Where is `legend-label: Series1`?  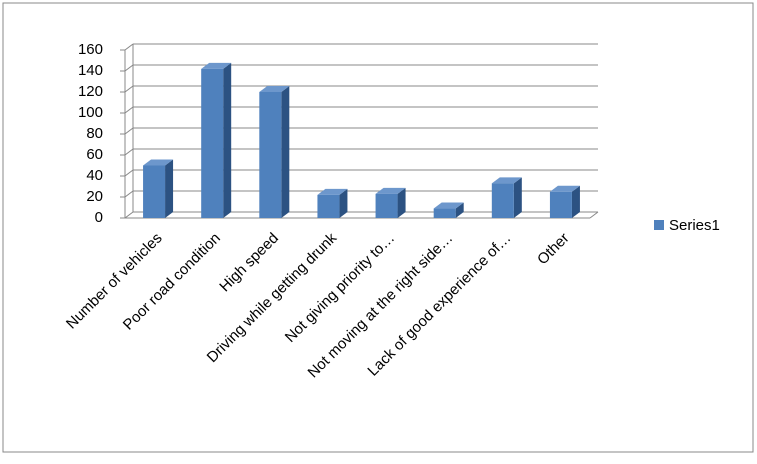
legend-label: Series1 is located at coordinates (694, 225).